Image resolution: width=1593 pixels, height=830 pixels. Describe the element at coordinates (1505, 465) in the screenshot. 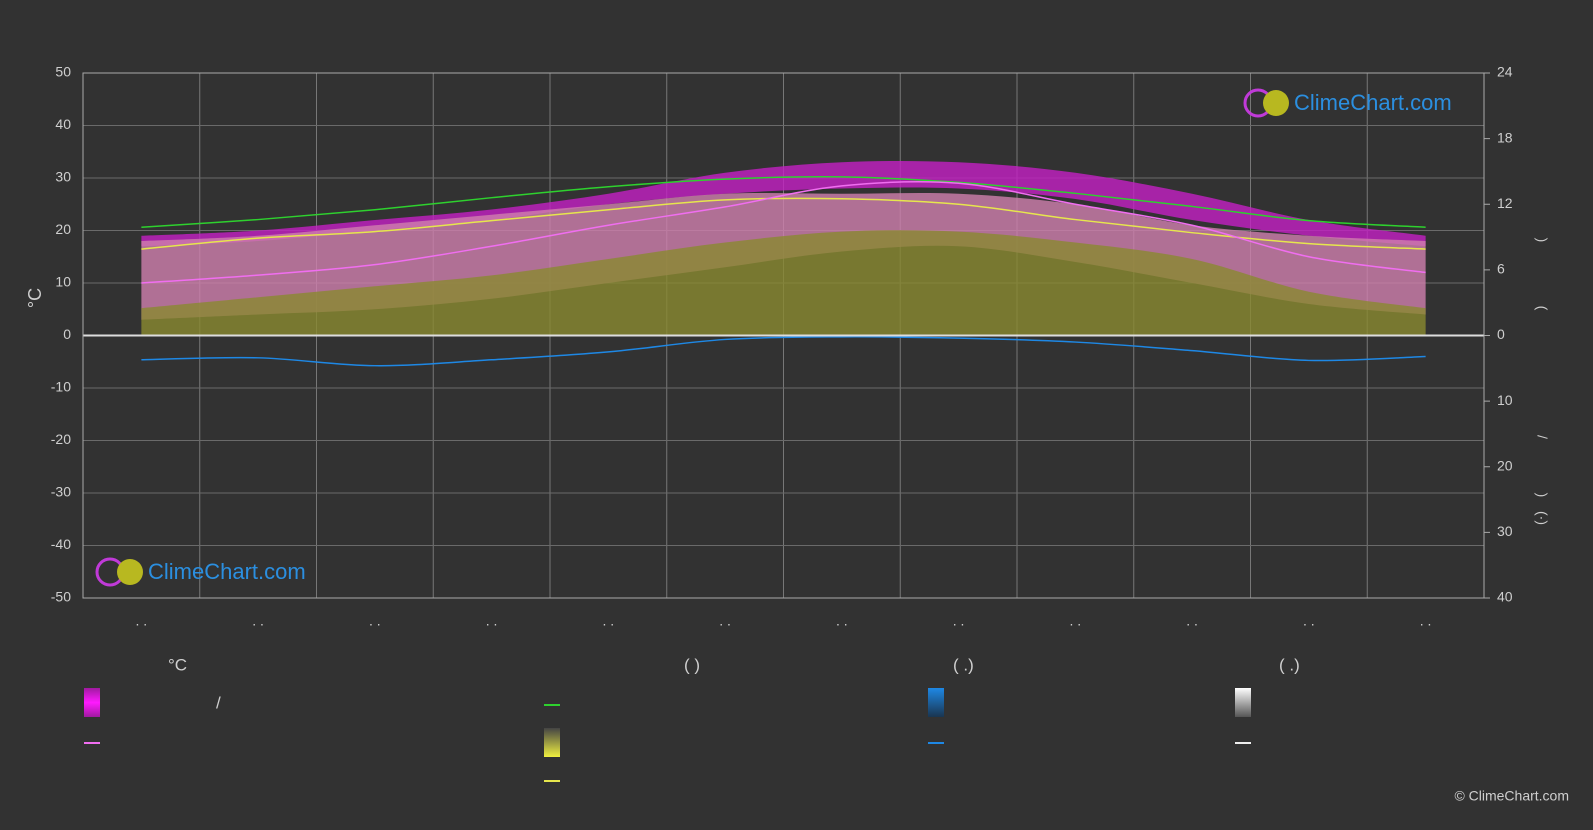

I see `y3-tick-label: 20` at that location.